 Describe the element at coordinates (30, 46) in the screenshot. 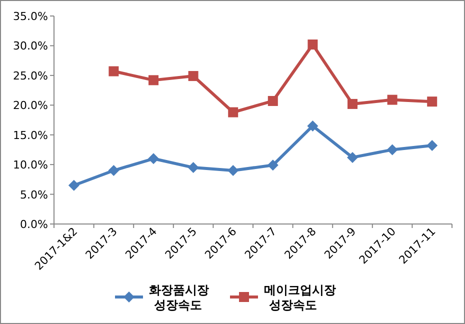

I see `y-tick-label: 30.0%` at that location.